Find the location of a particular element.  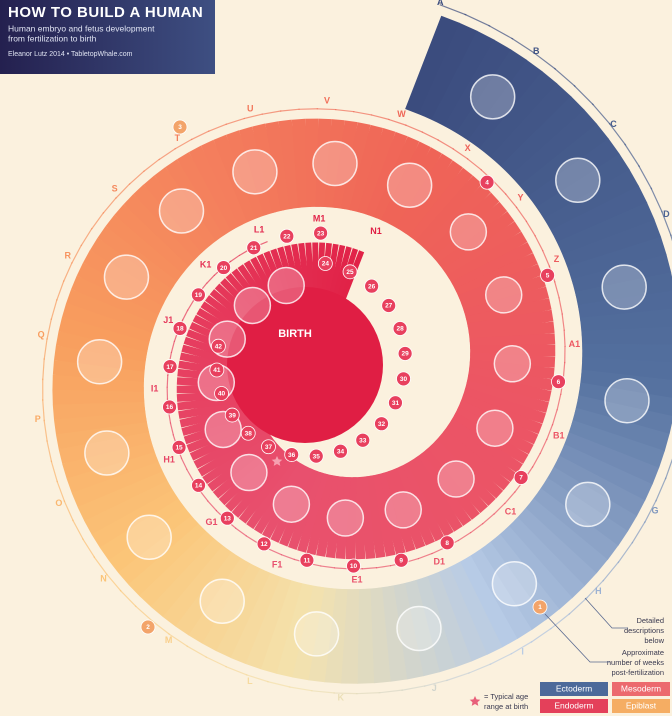

stage-label: W is located at coordinates (401, 114).